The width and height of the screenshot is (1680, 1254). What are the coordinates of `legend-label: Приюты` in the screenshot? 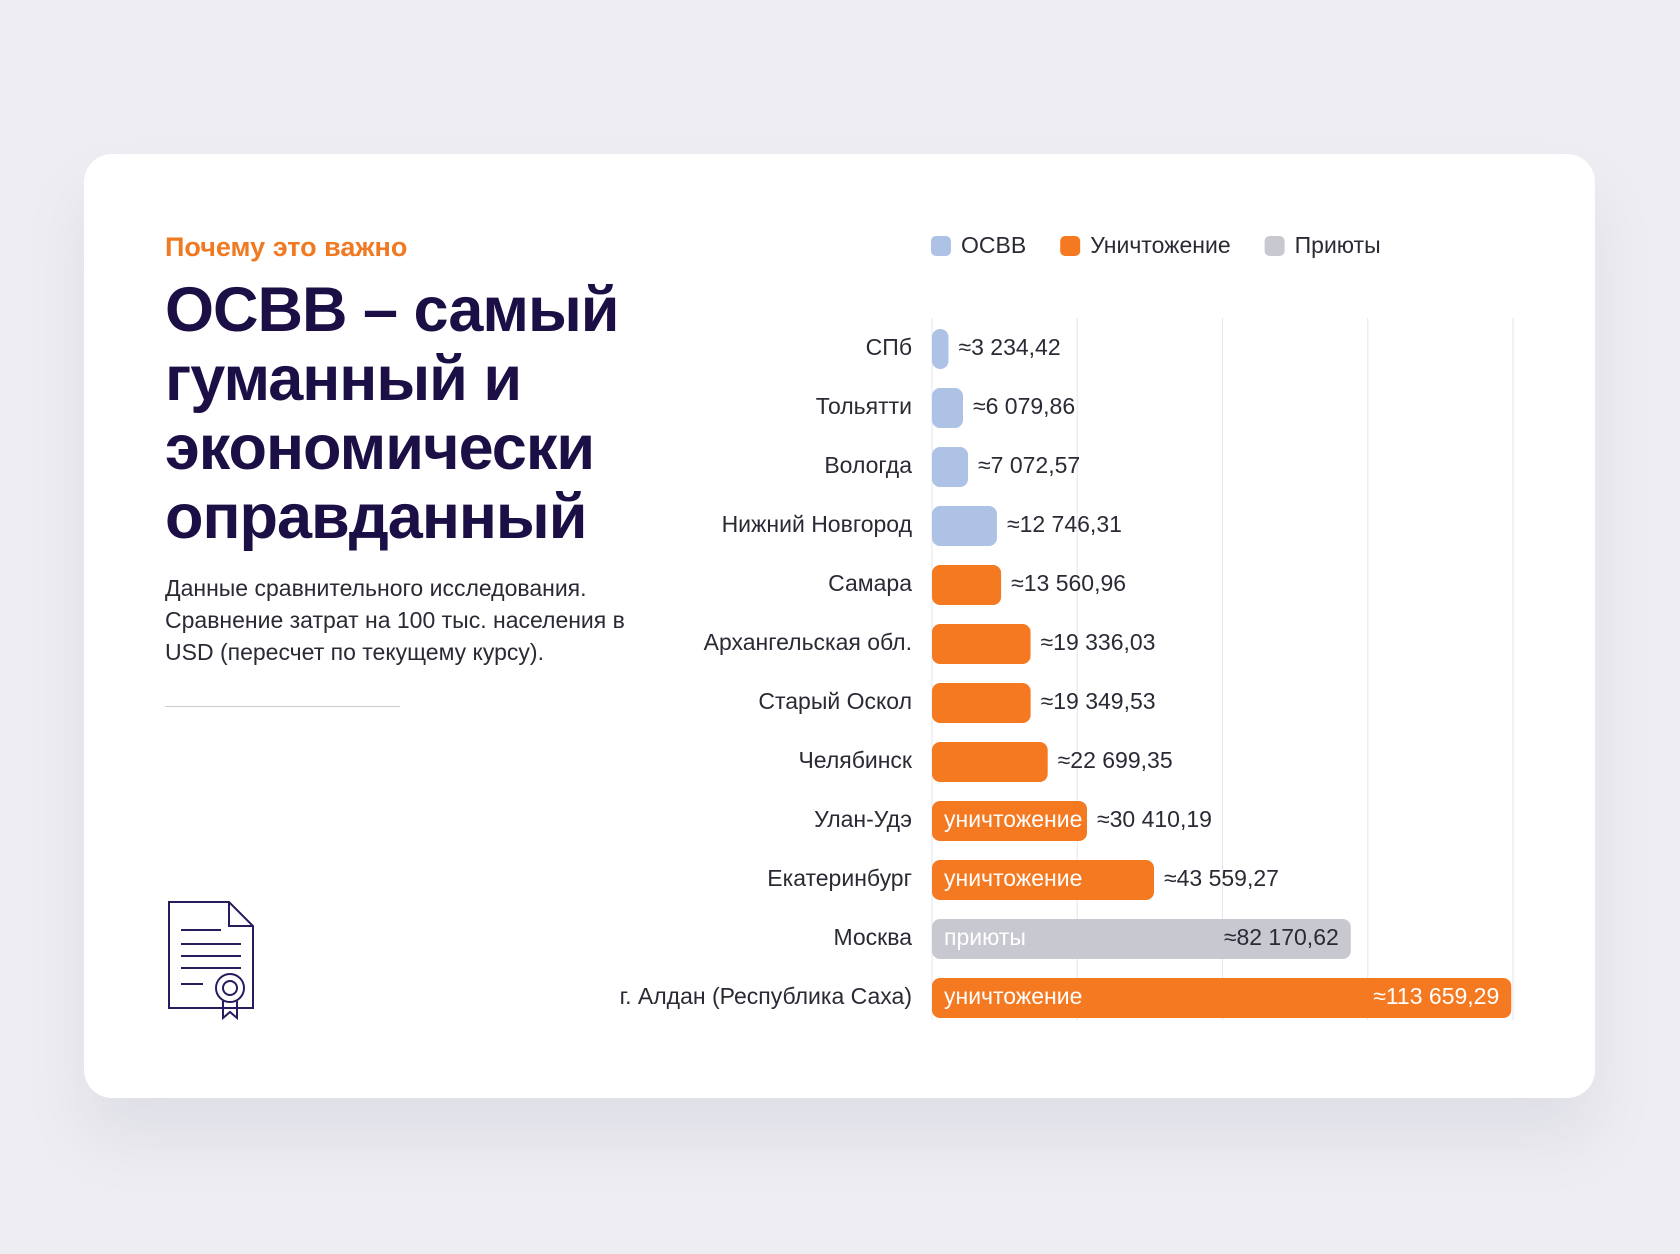 It's located at (1338, 245).